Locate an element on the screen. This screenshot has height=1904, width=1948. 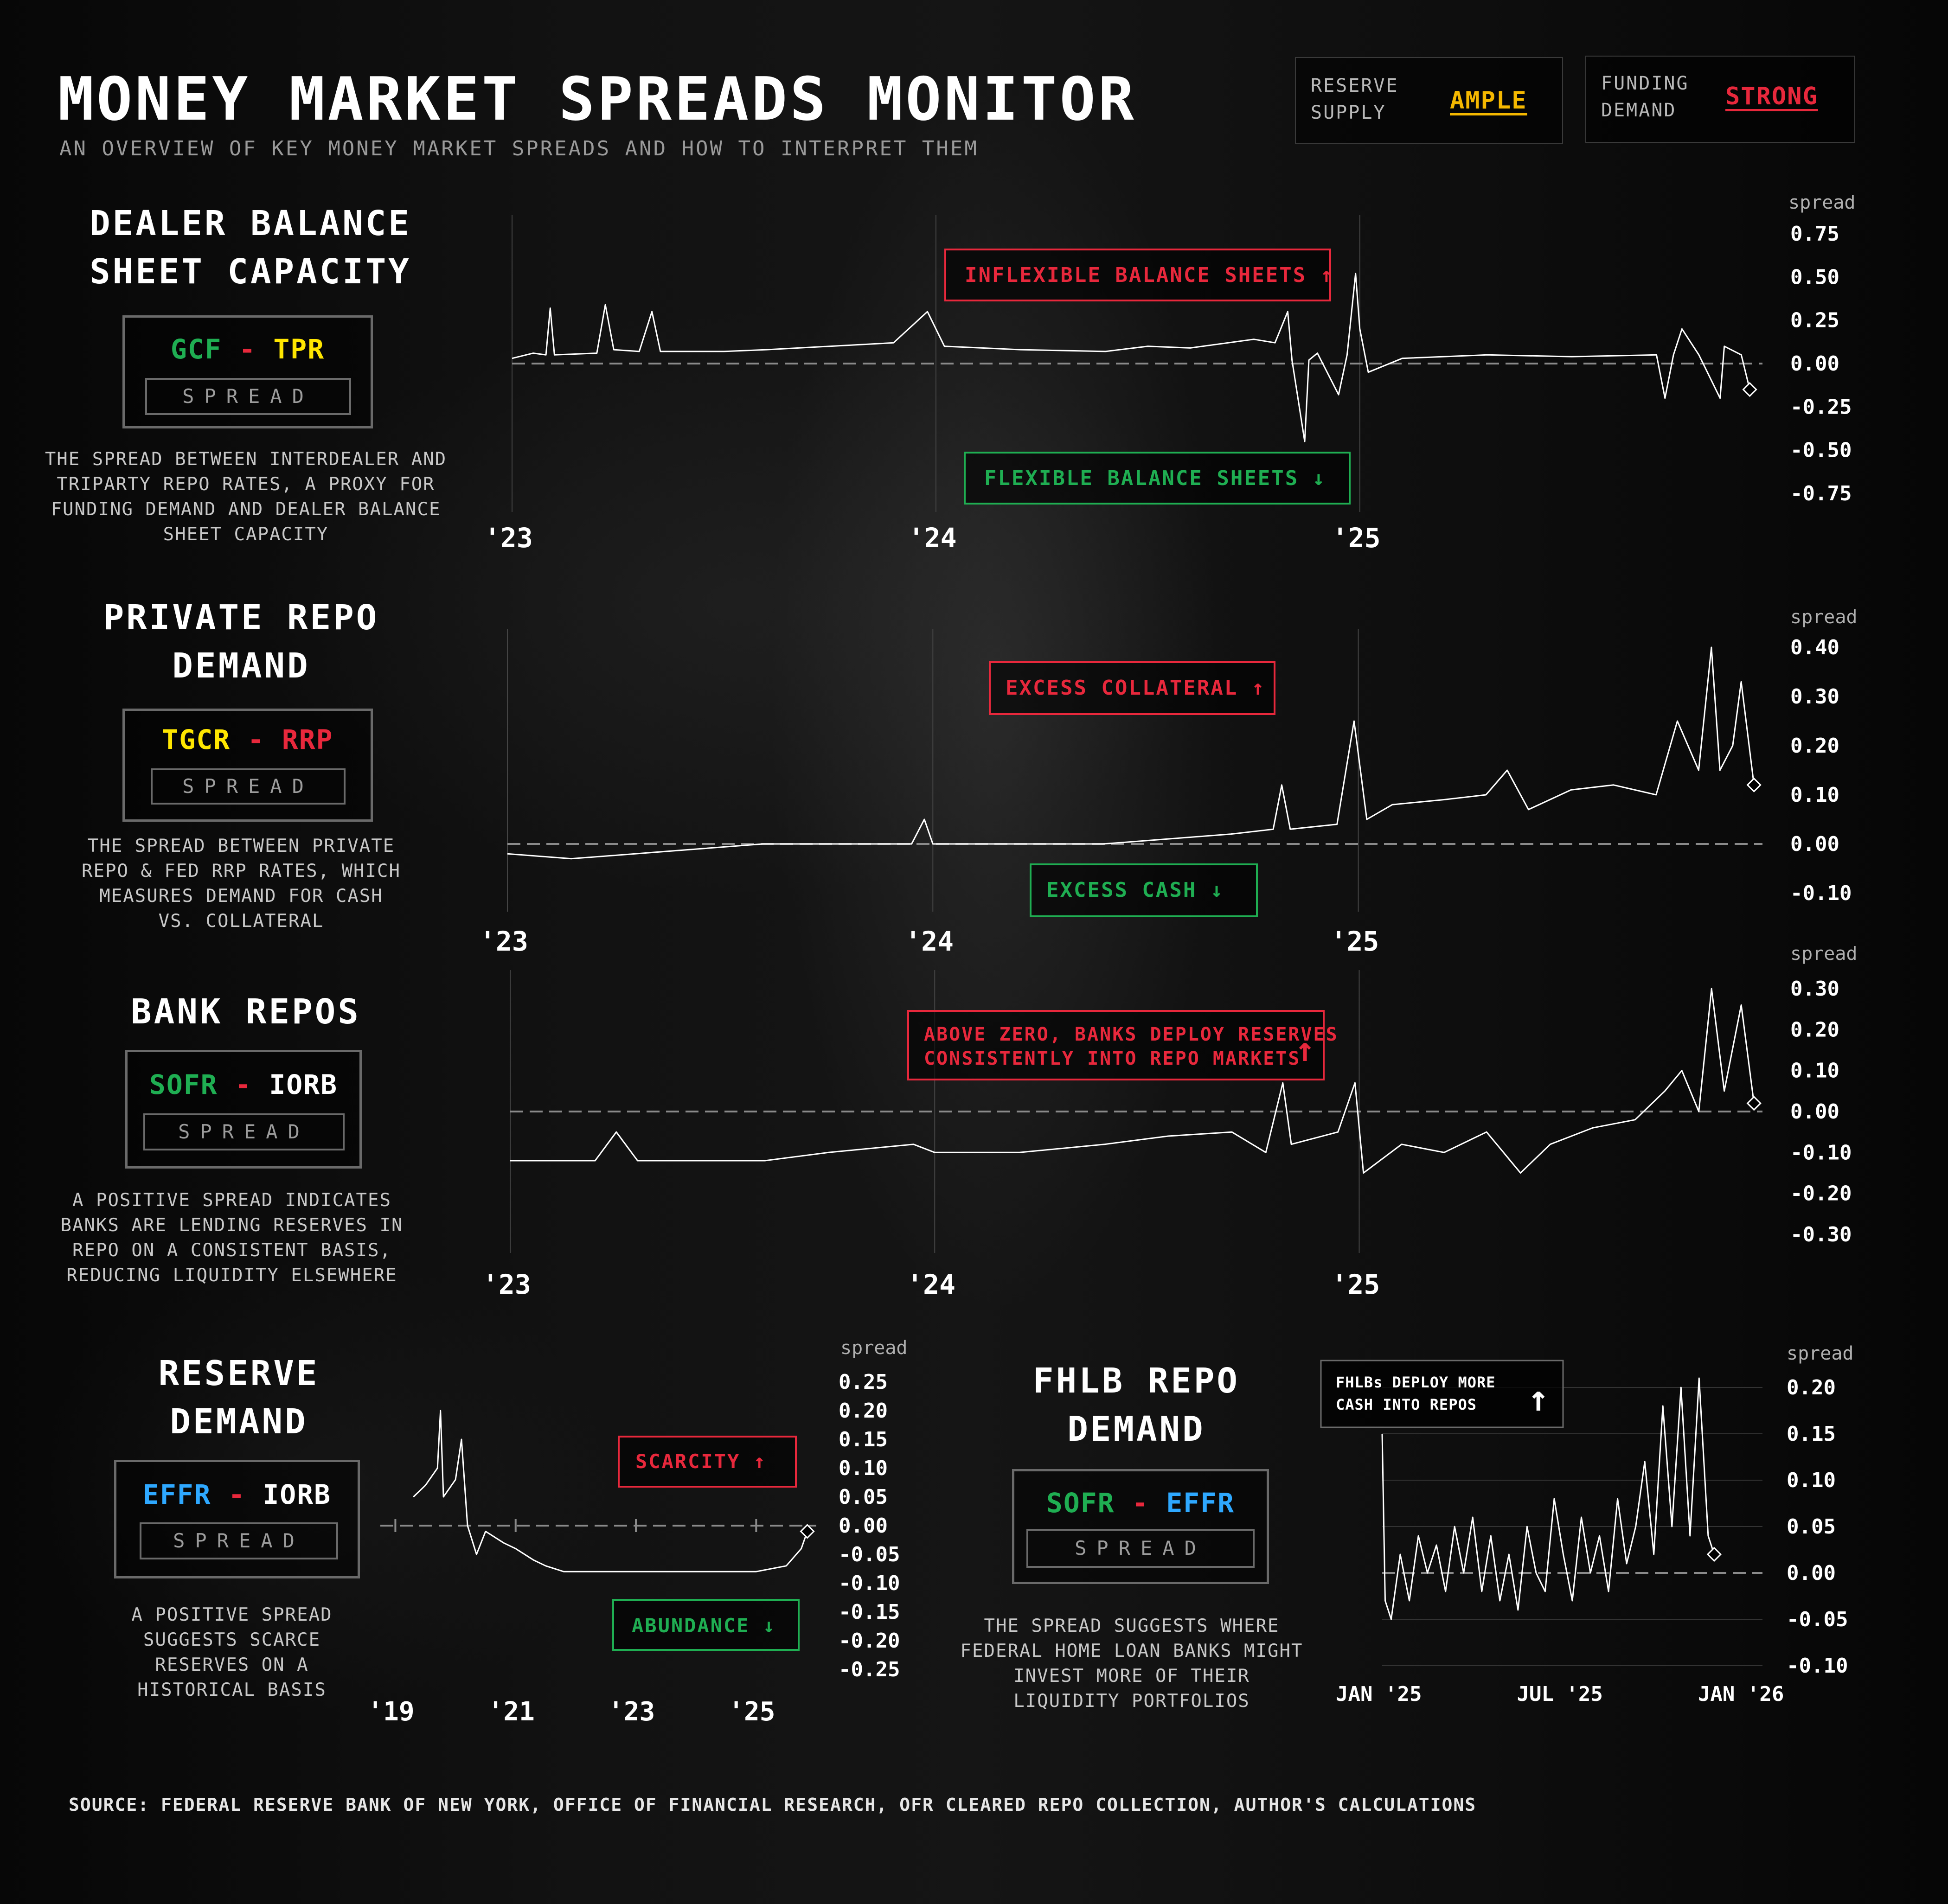
reserve-supply-label-1: RESERVE is located at coordinates (1355, 85).